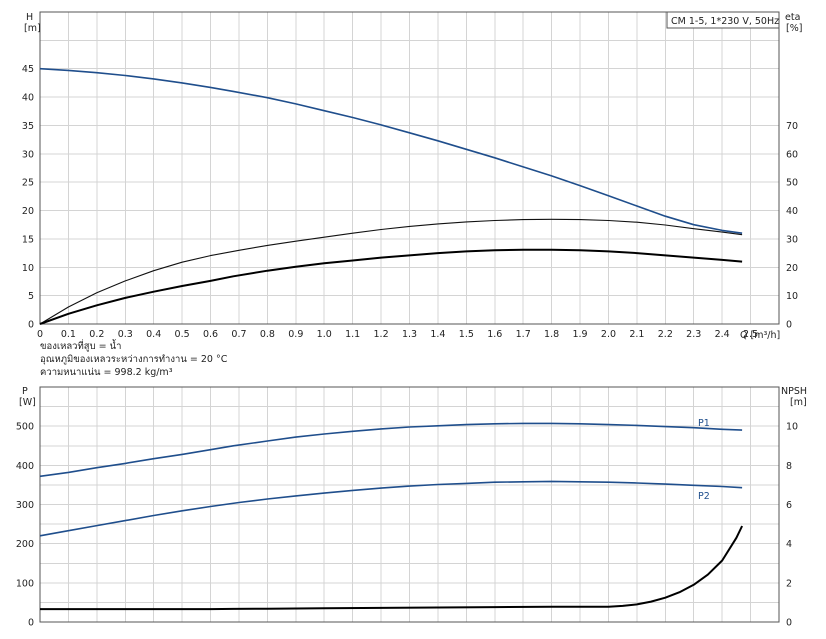  What do you see at coordinates (125, 334) in the screenshot?
I see `x-tick-label: 0.3` at bounding box center [125, 334].